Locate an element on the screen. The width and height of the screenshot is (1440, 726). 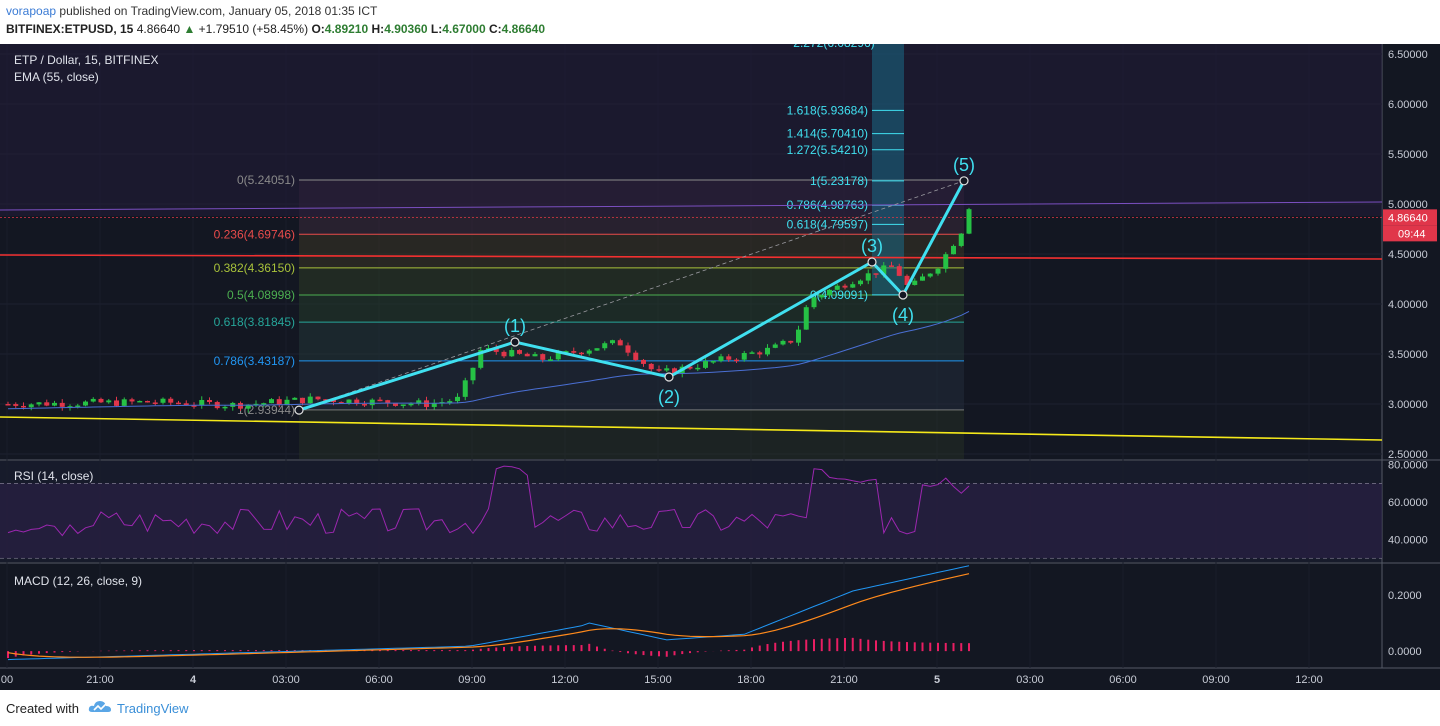
rsi-tick-label: 80.0000 is located at coordinates (1408, 466).